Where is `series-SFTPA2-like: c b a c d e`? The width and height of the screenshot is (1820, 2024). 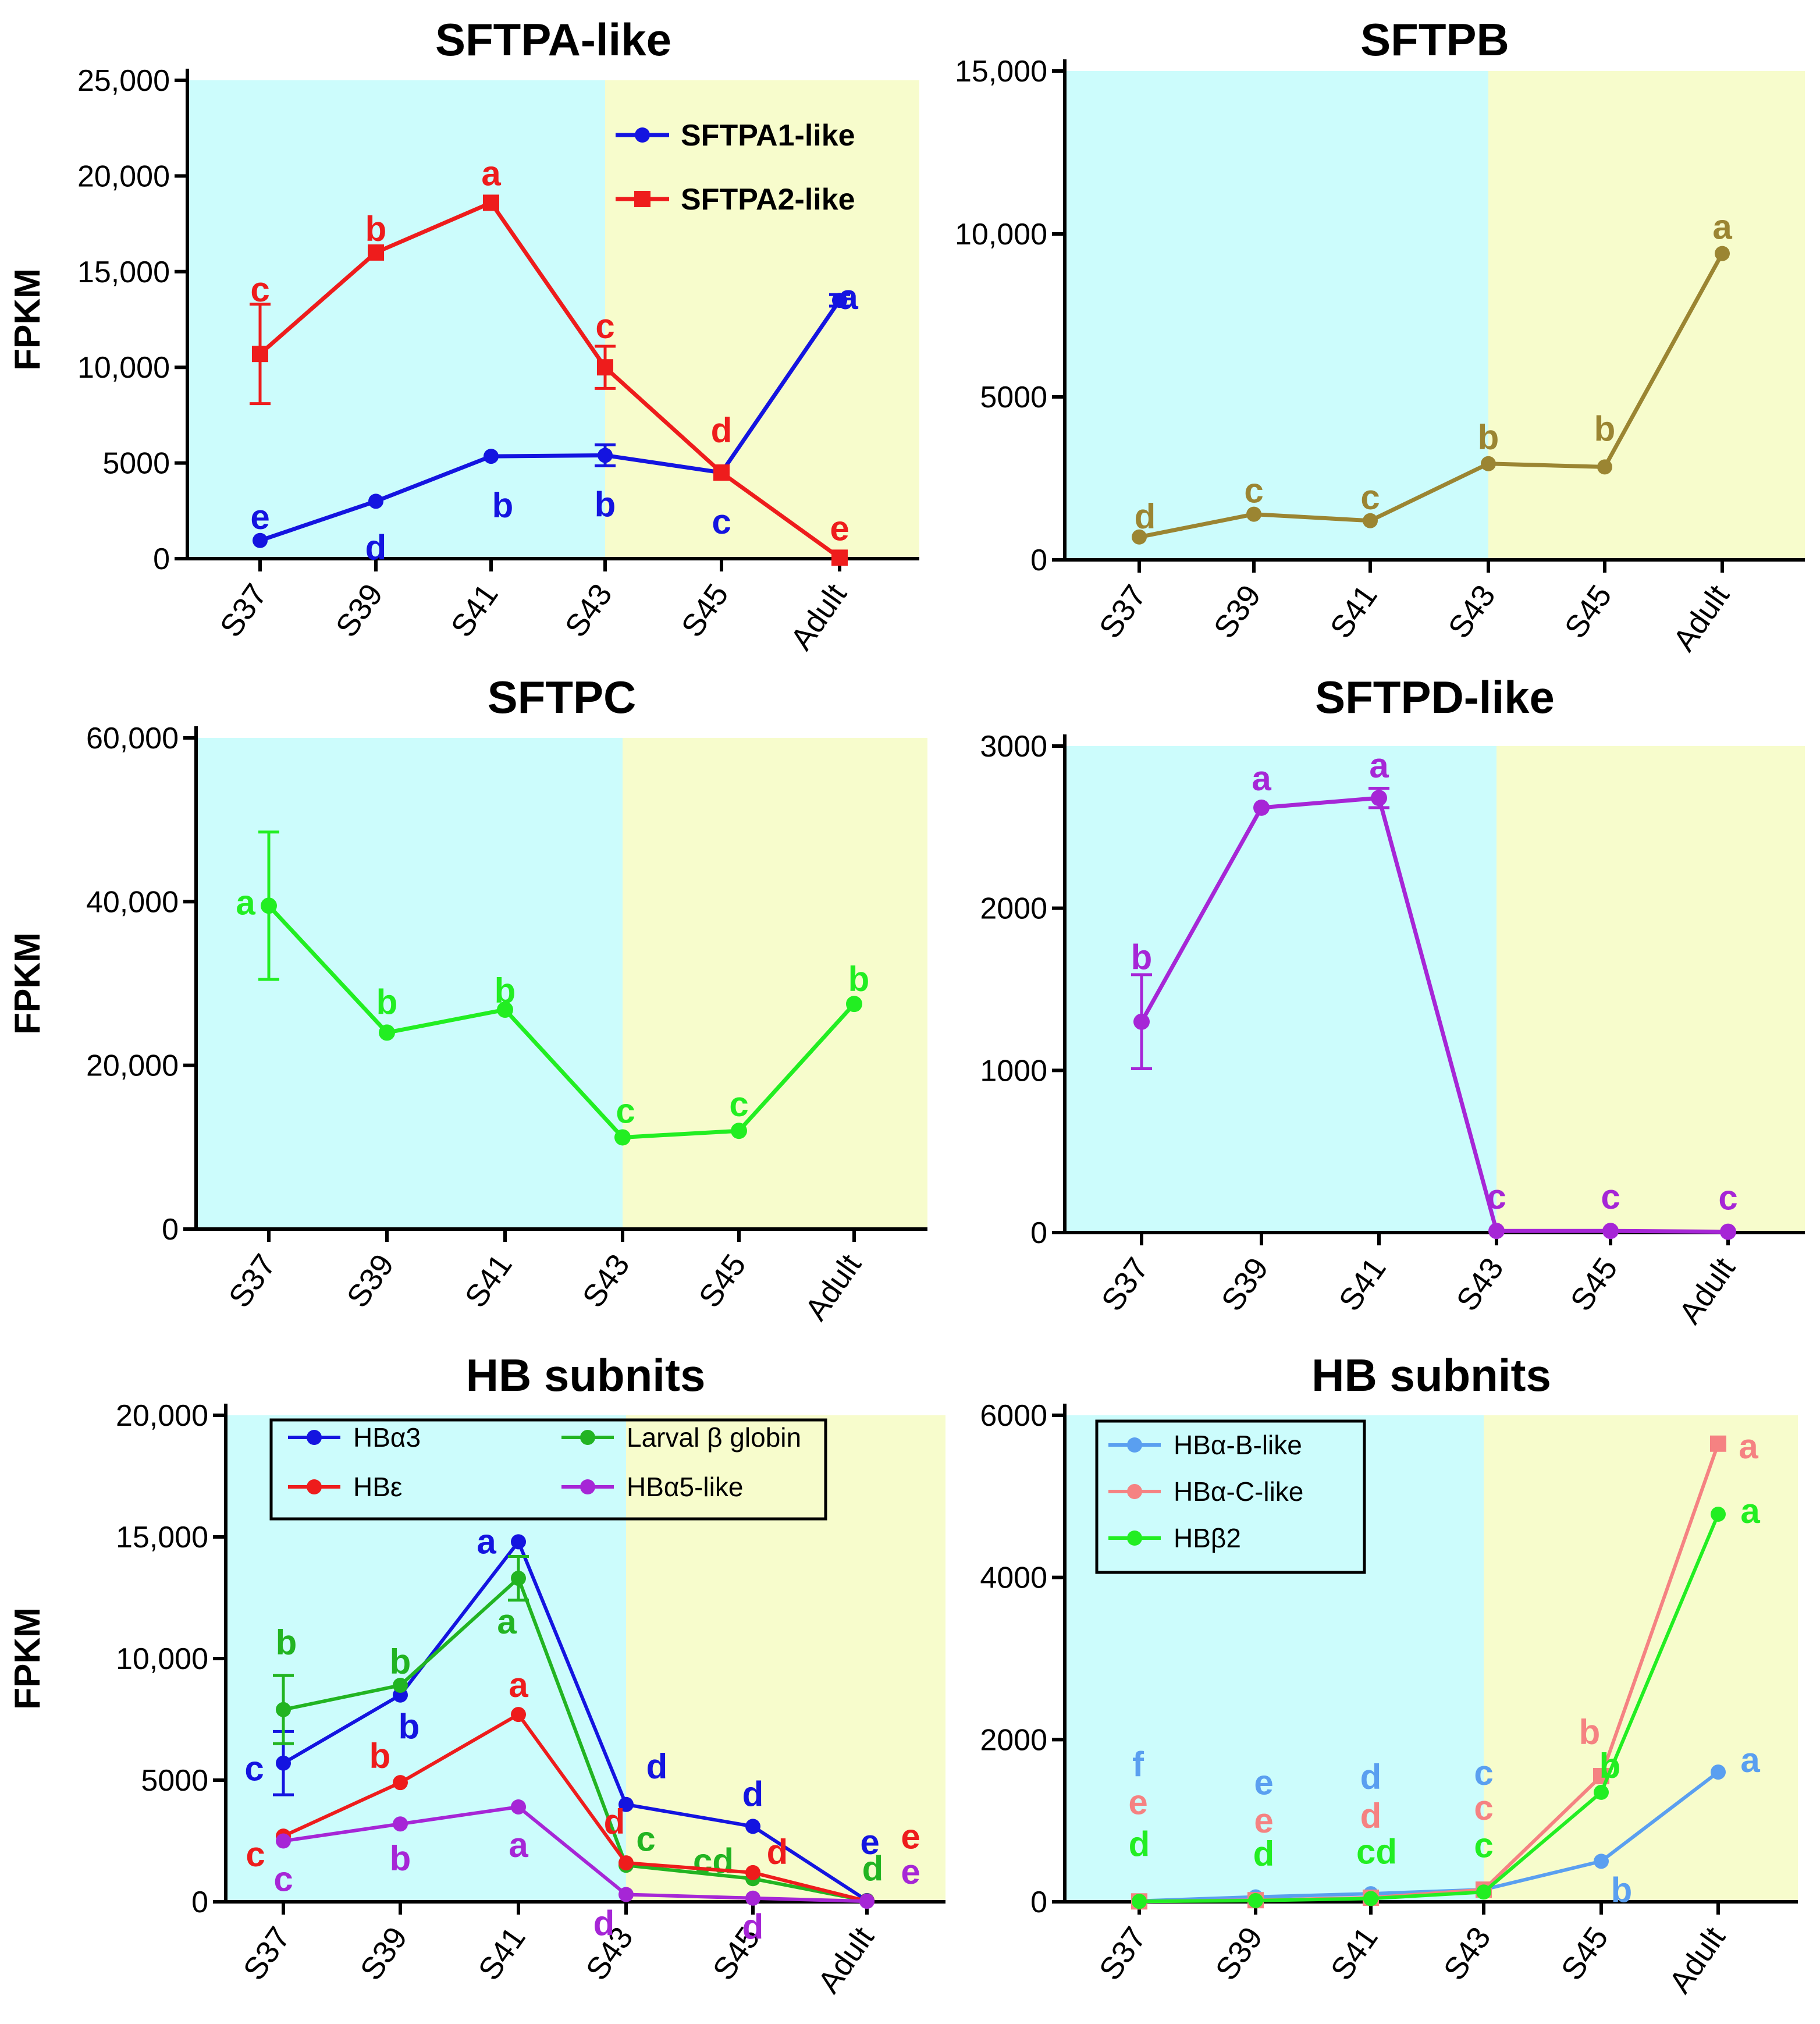
series-SFTPA2-like: c b a c d e is located at coordinates (549, 360).